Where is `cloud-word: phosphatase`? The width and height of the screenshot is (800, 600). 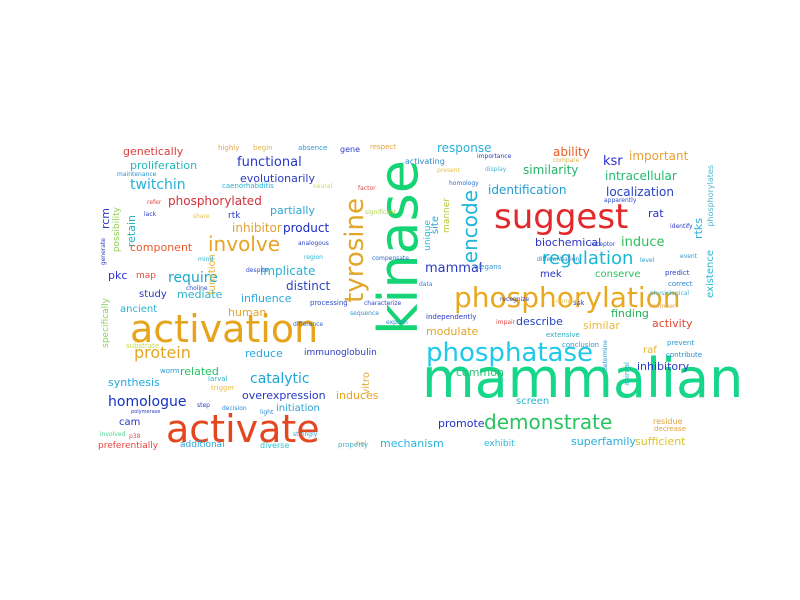
cloud-word: phosphatase is located at coordinates (510, 353).